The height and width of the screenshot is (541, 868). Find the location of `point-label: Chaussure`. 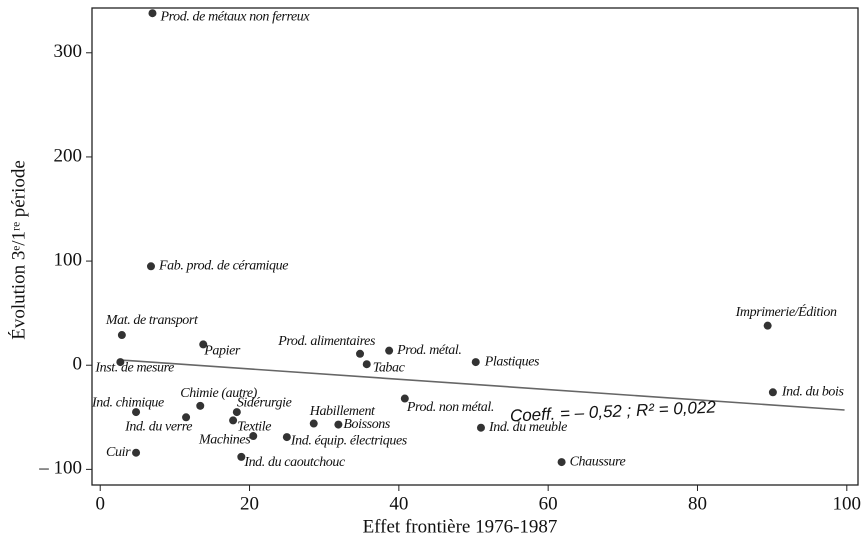

point-label: Chaussure is located at coordinates (598, 461).